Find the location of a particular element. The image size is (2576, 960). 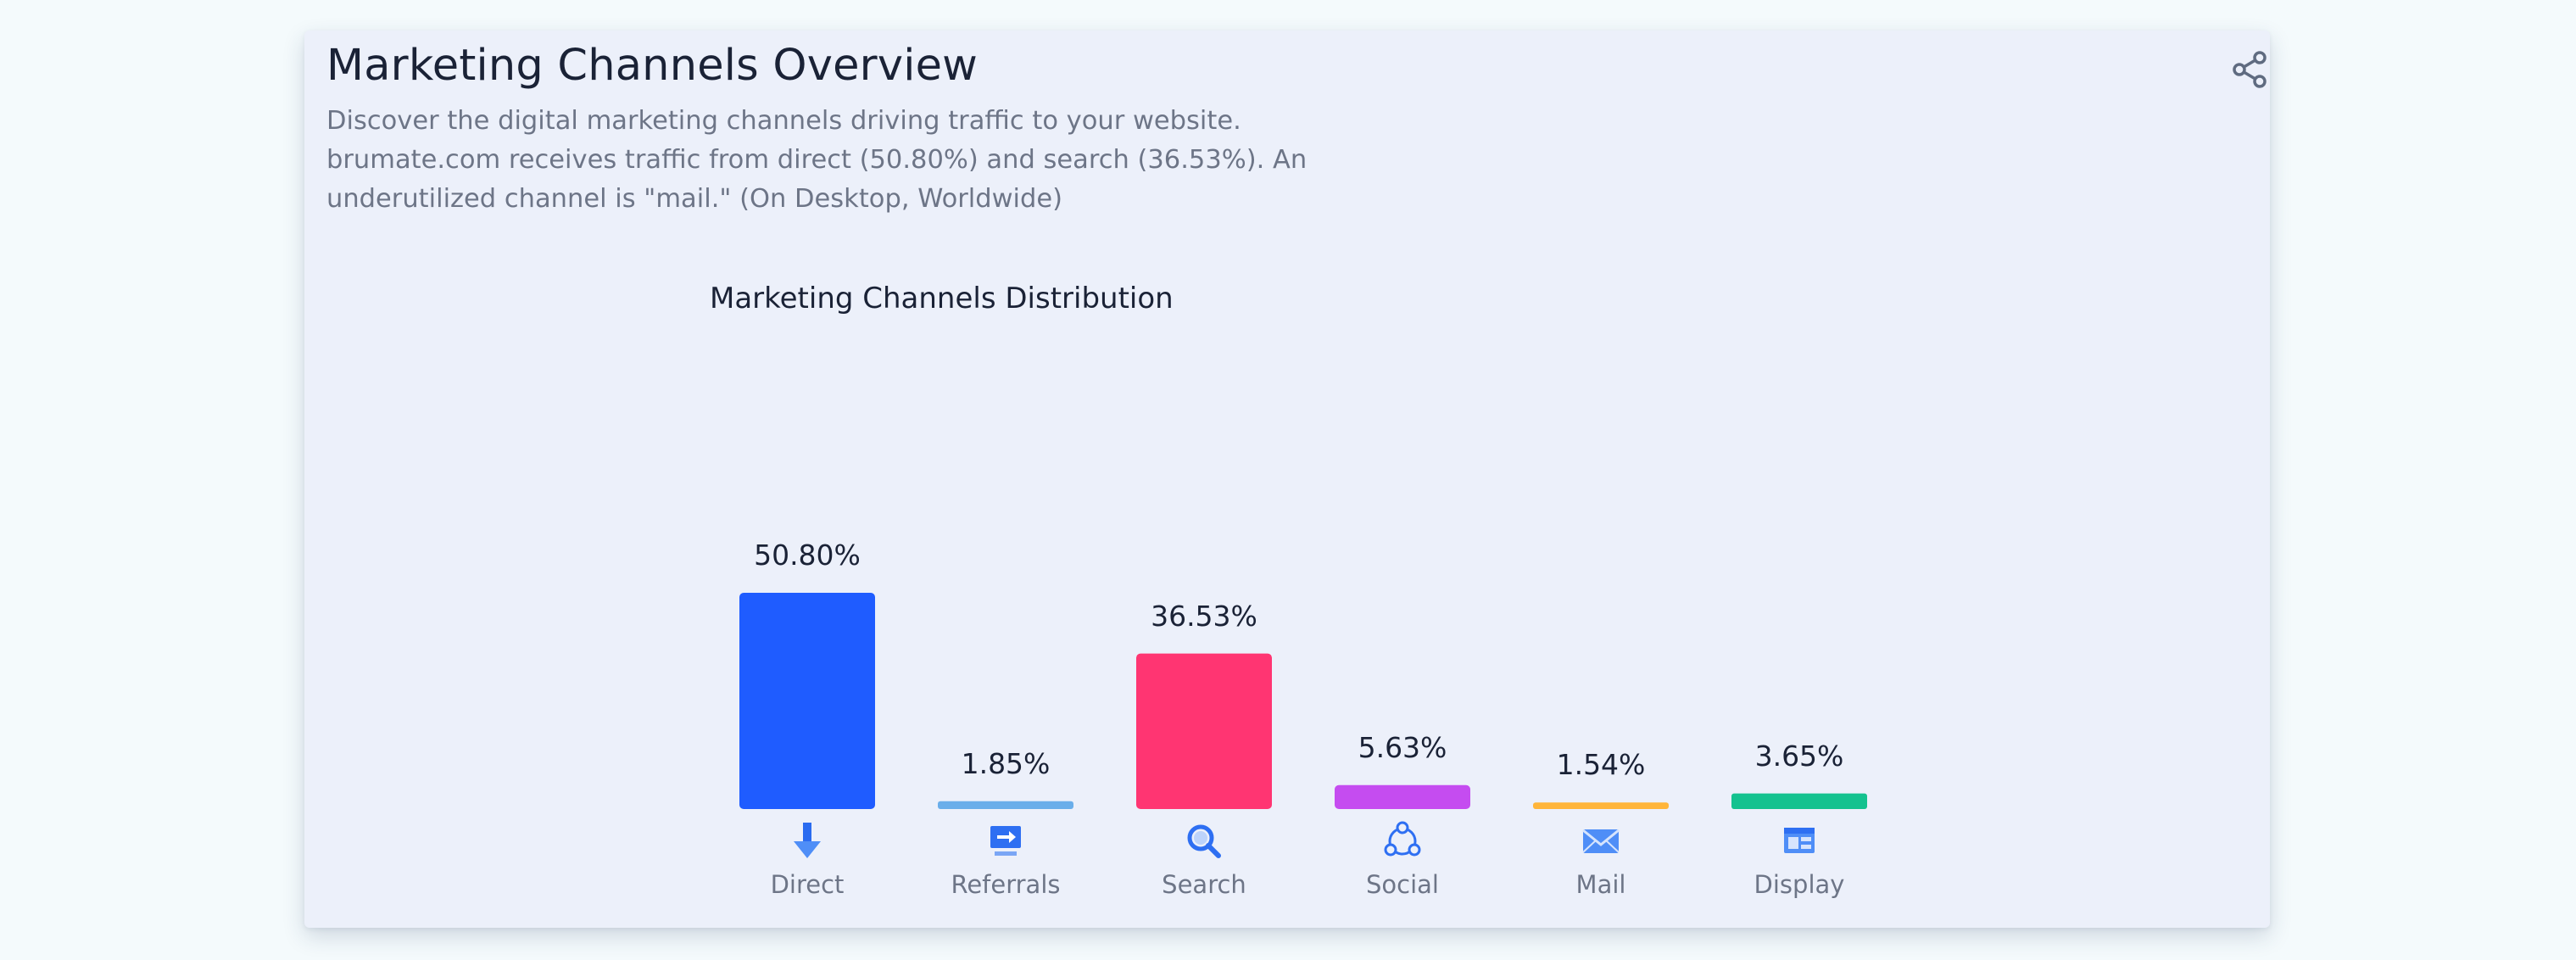

value-label-referrals: 1.85% is located at coordinates (1006, 763).